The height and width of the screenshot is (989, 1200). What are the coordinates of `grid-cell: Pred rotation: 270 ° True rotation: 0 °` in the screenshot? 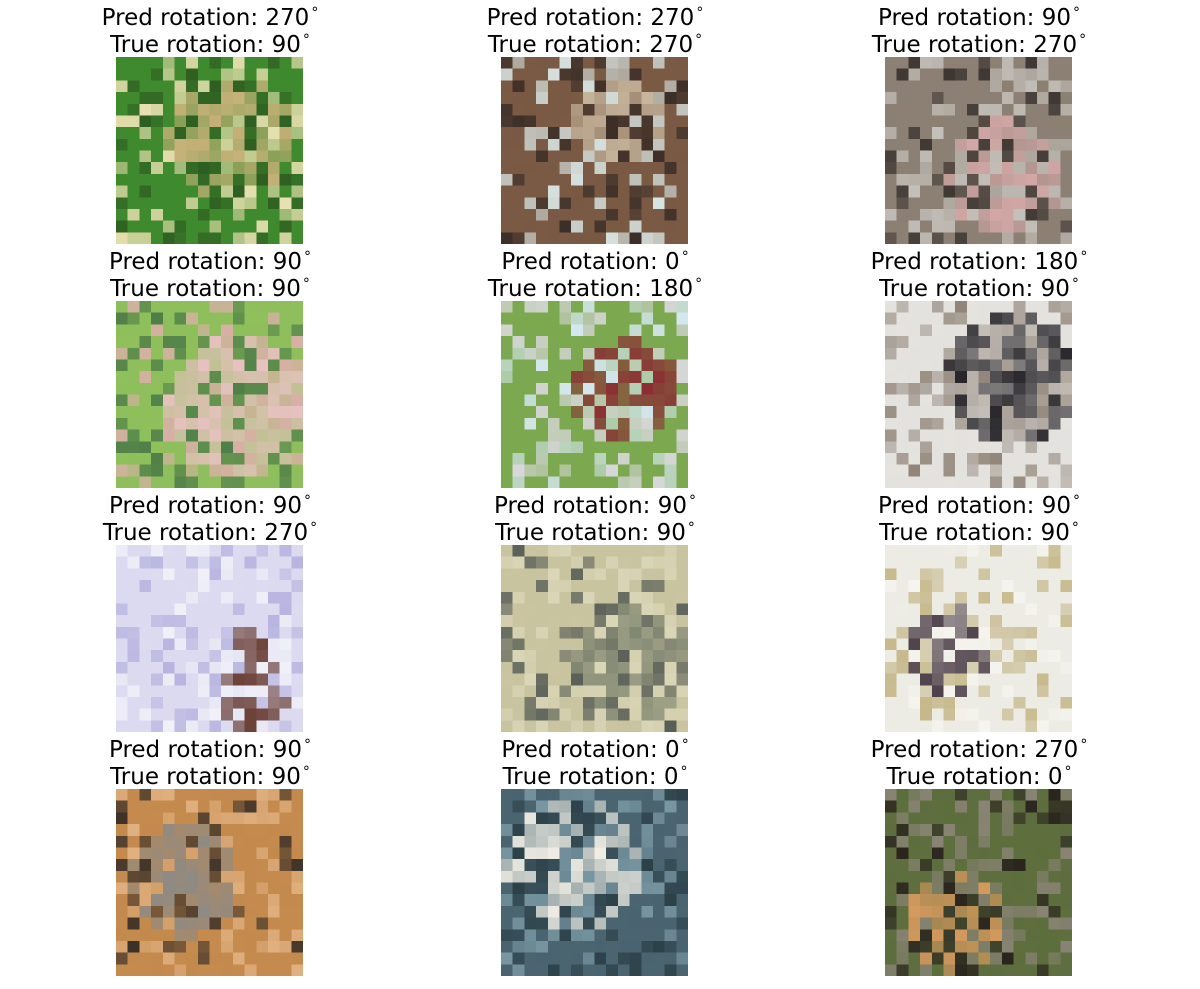 It's located at (979, 854).